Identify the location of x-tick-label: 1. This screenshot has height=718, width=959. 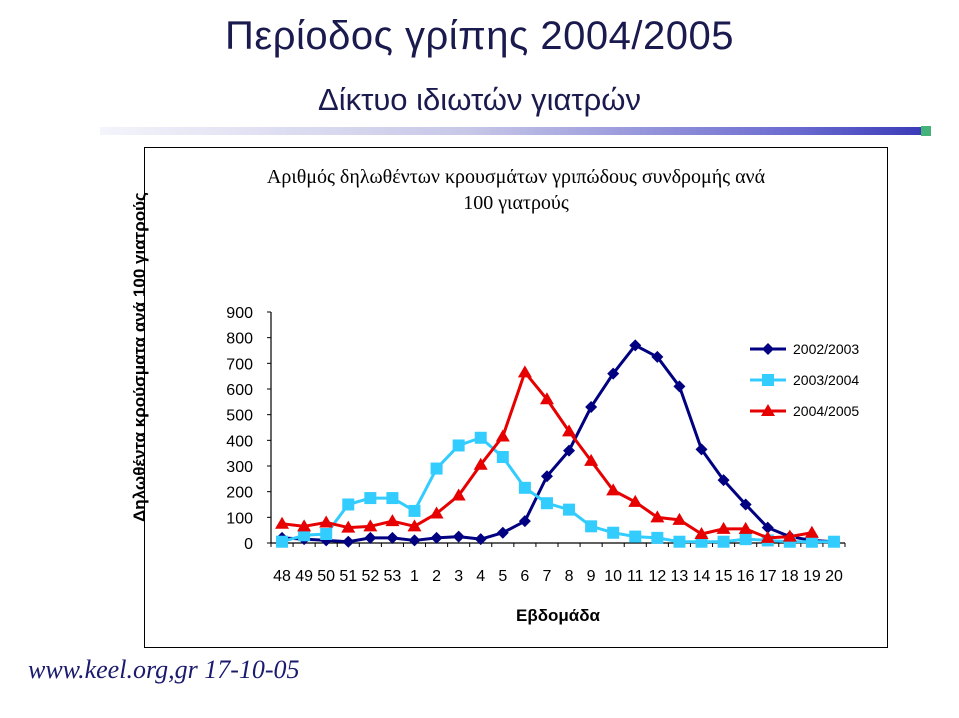
(414, 576).